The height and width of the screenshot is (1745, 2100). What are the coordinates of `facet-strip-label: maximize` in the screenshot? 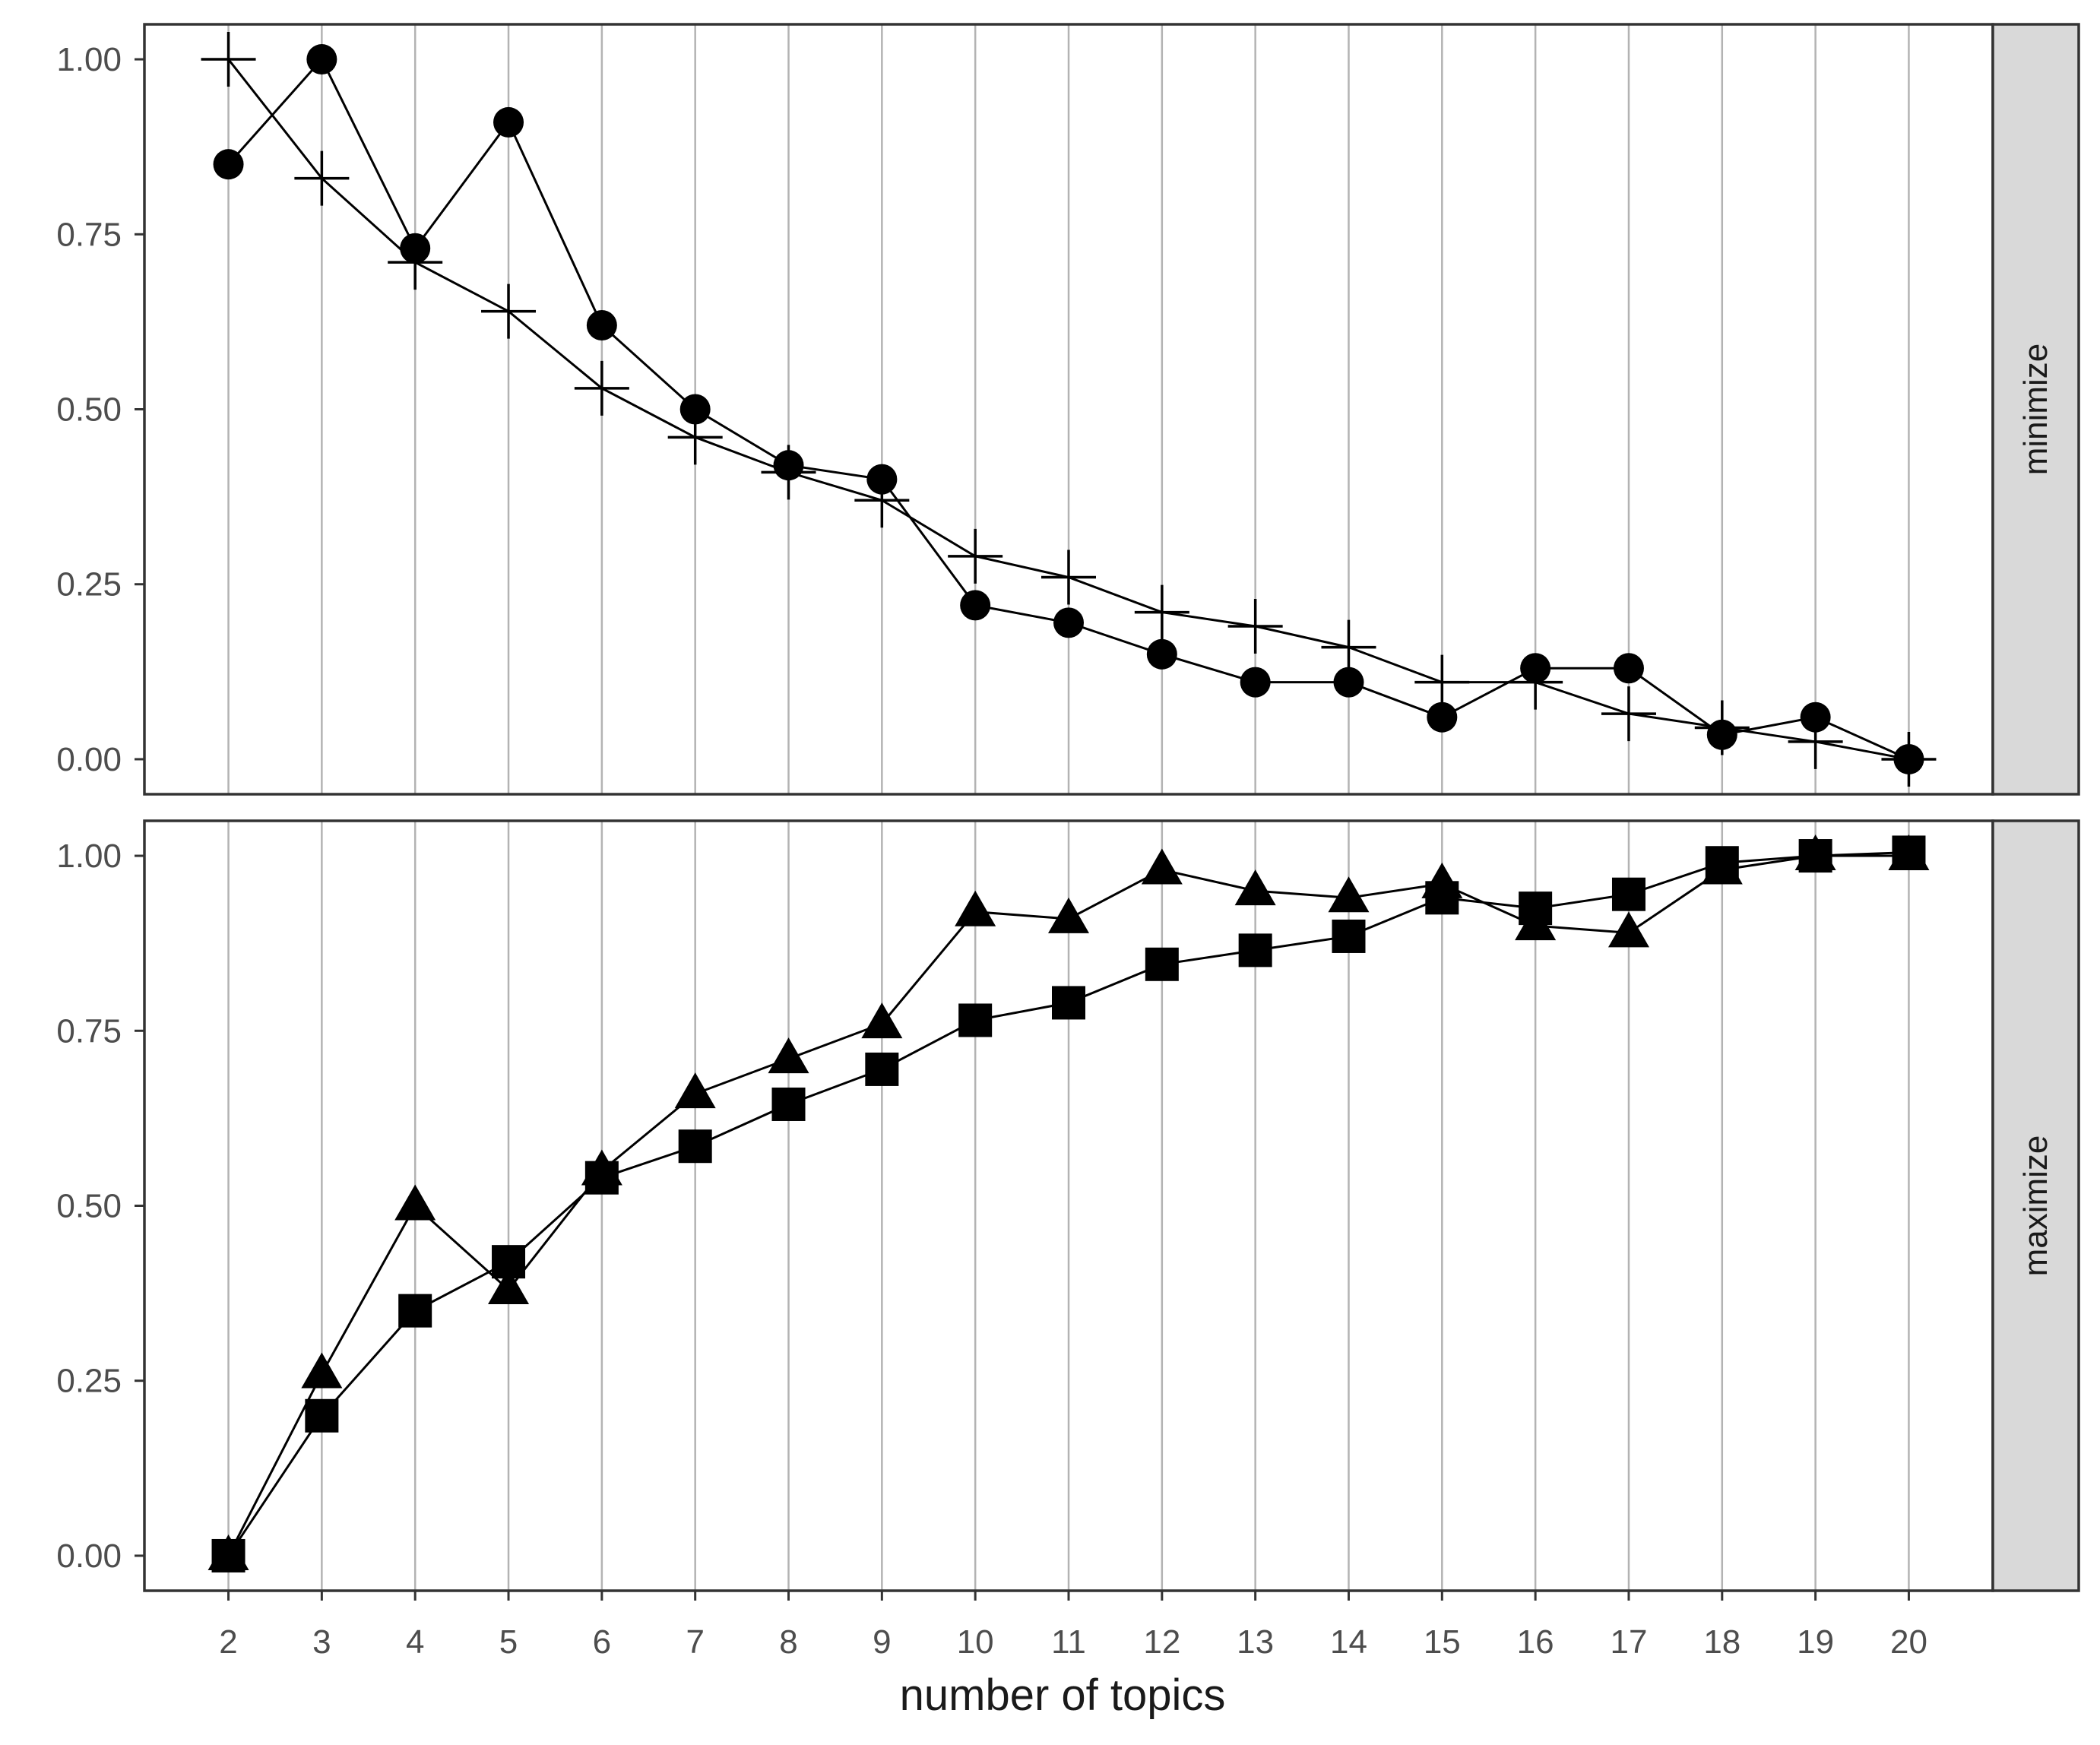 It's located at (2035, 1206).